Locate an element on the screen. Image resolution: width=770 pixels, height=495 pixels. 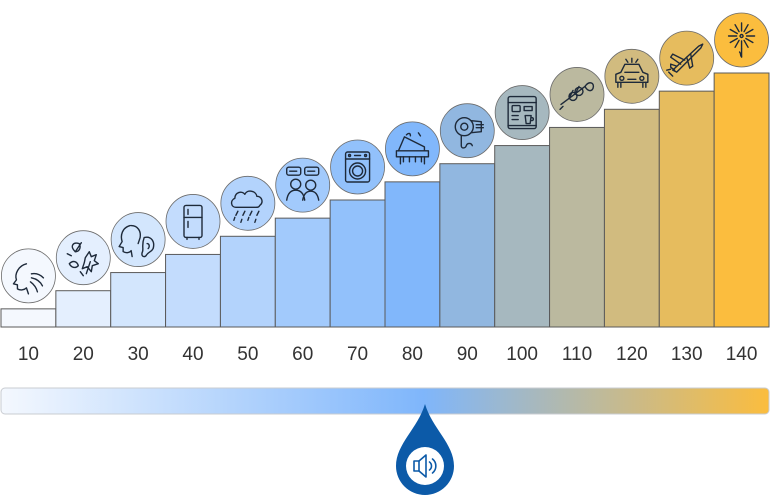
scale-marker-inner is located at coordinates (425, 466).